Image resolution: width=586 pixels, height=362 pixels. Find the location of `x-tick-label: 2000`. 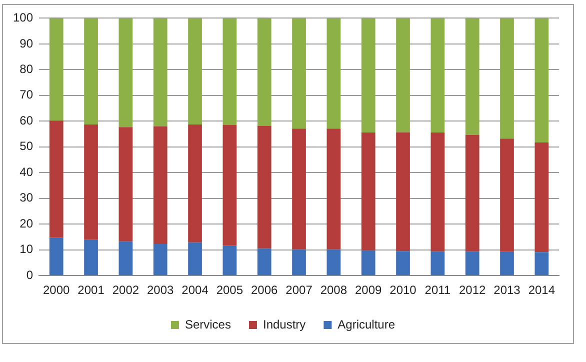

x-tick-label: 2000 is located at coordinates (56, 290).